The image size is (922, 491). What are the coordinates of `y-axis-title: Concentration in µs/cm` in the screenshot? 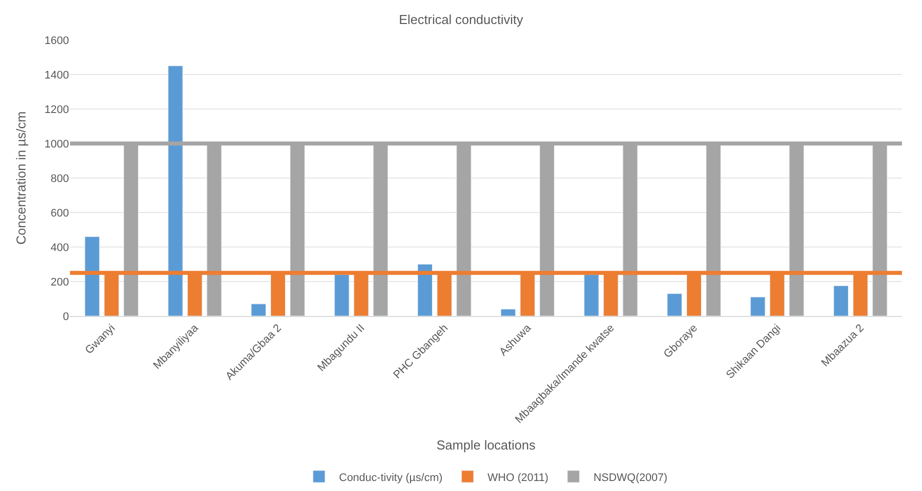 It's located at (20, 178).